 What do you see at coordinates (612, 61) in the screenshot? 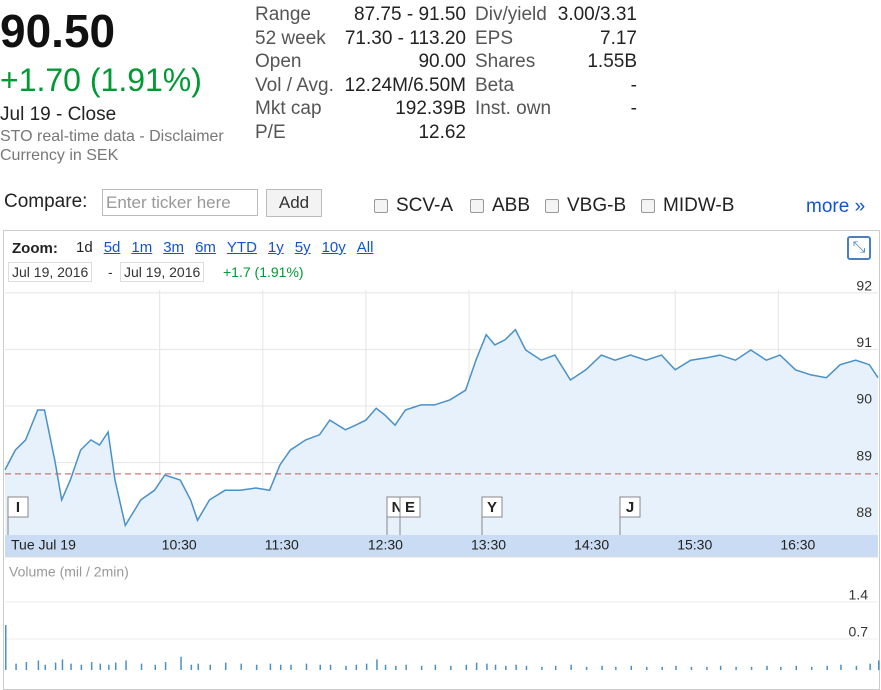
I see `stat-value: 1.55B` at bounding box center [612, 61].